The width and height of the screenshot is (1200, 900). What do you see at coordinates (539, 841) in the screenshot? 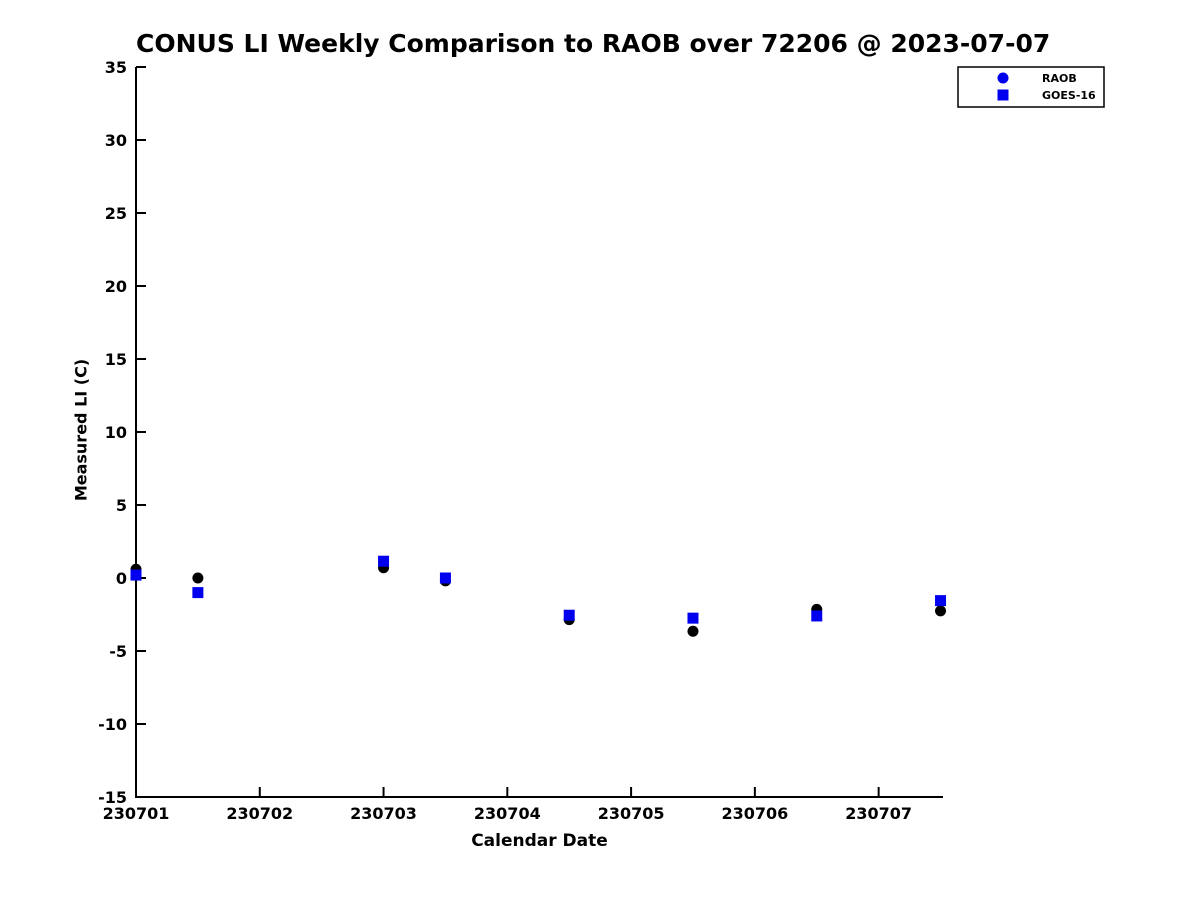
I see `x-axis-label: Calendar Date` at bounding box center [539, 841].